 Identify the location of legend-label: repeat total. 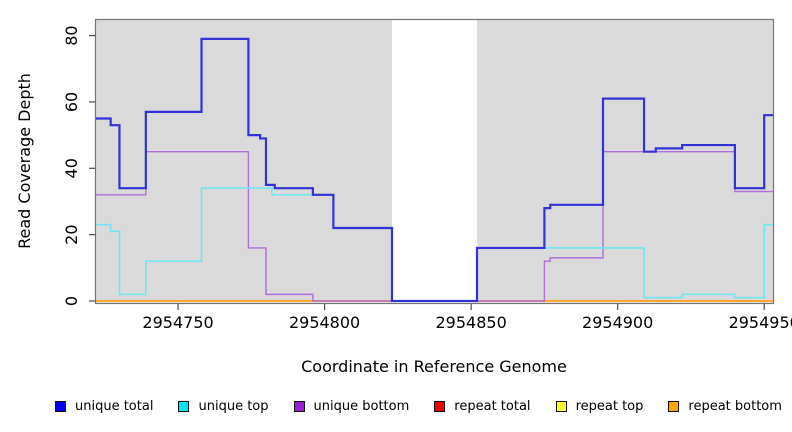
(492, 406).